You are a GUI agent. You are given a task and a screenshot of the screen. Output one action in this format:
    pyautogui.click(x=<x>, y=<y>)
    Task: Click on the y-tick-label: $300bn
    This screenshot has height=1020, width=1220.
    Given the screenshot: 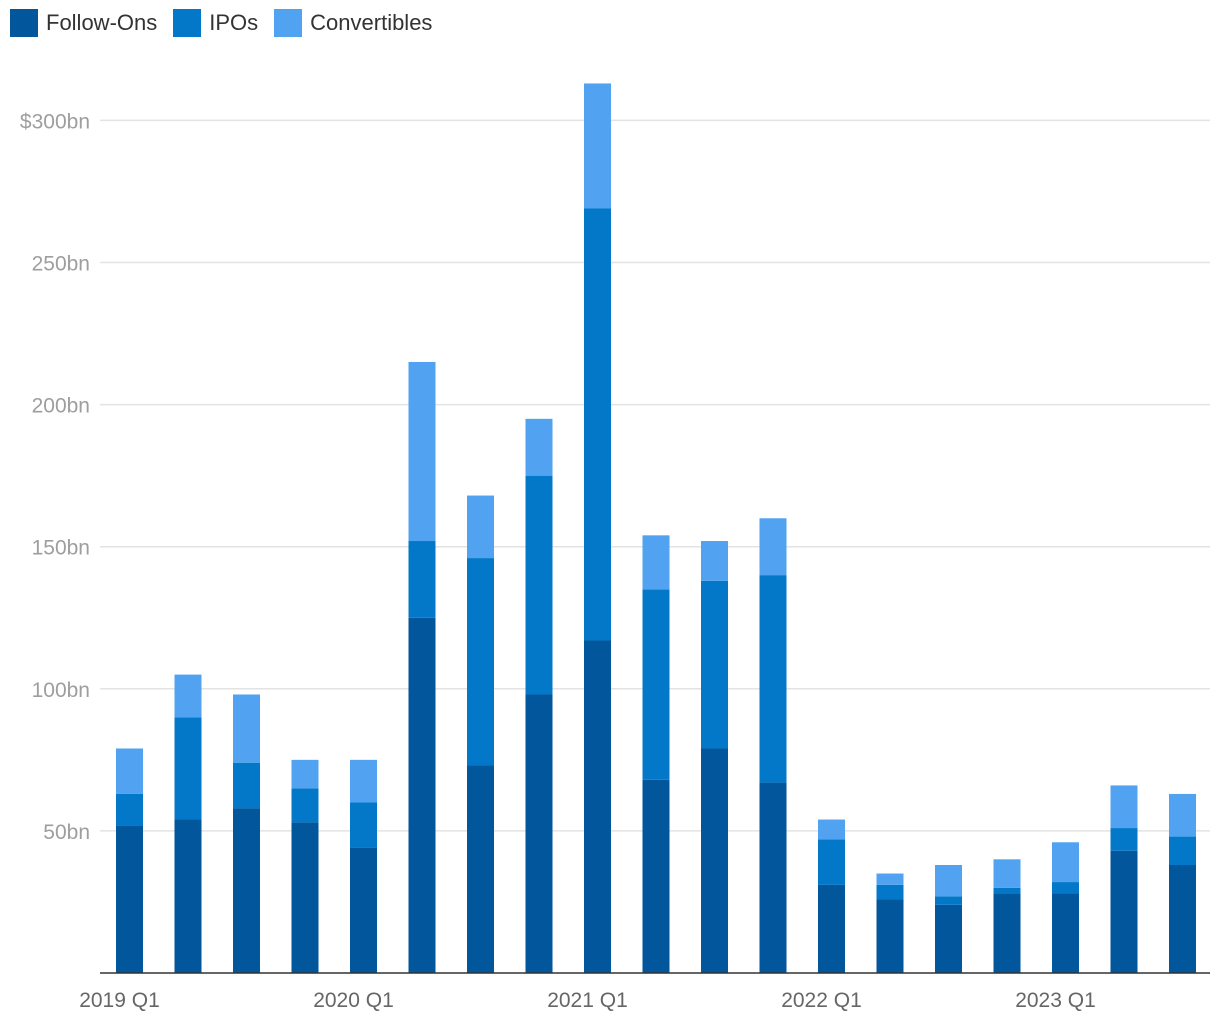 What is the action you would take?
    pyautogui.click(x=55, y=121)
    